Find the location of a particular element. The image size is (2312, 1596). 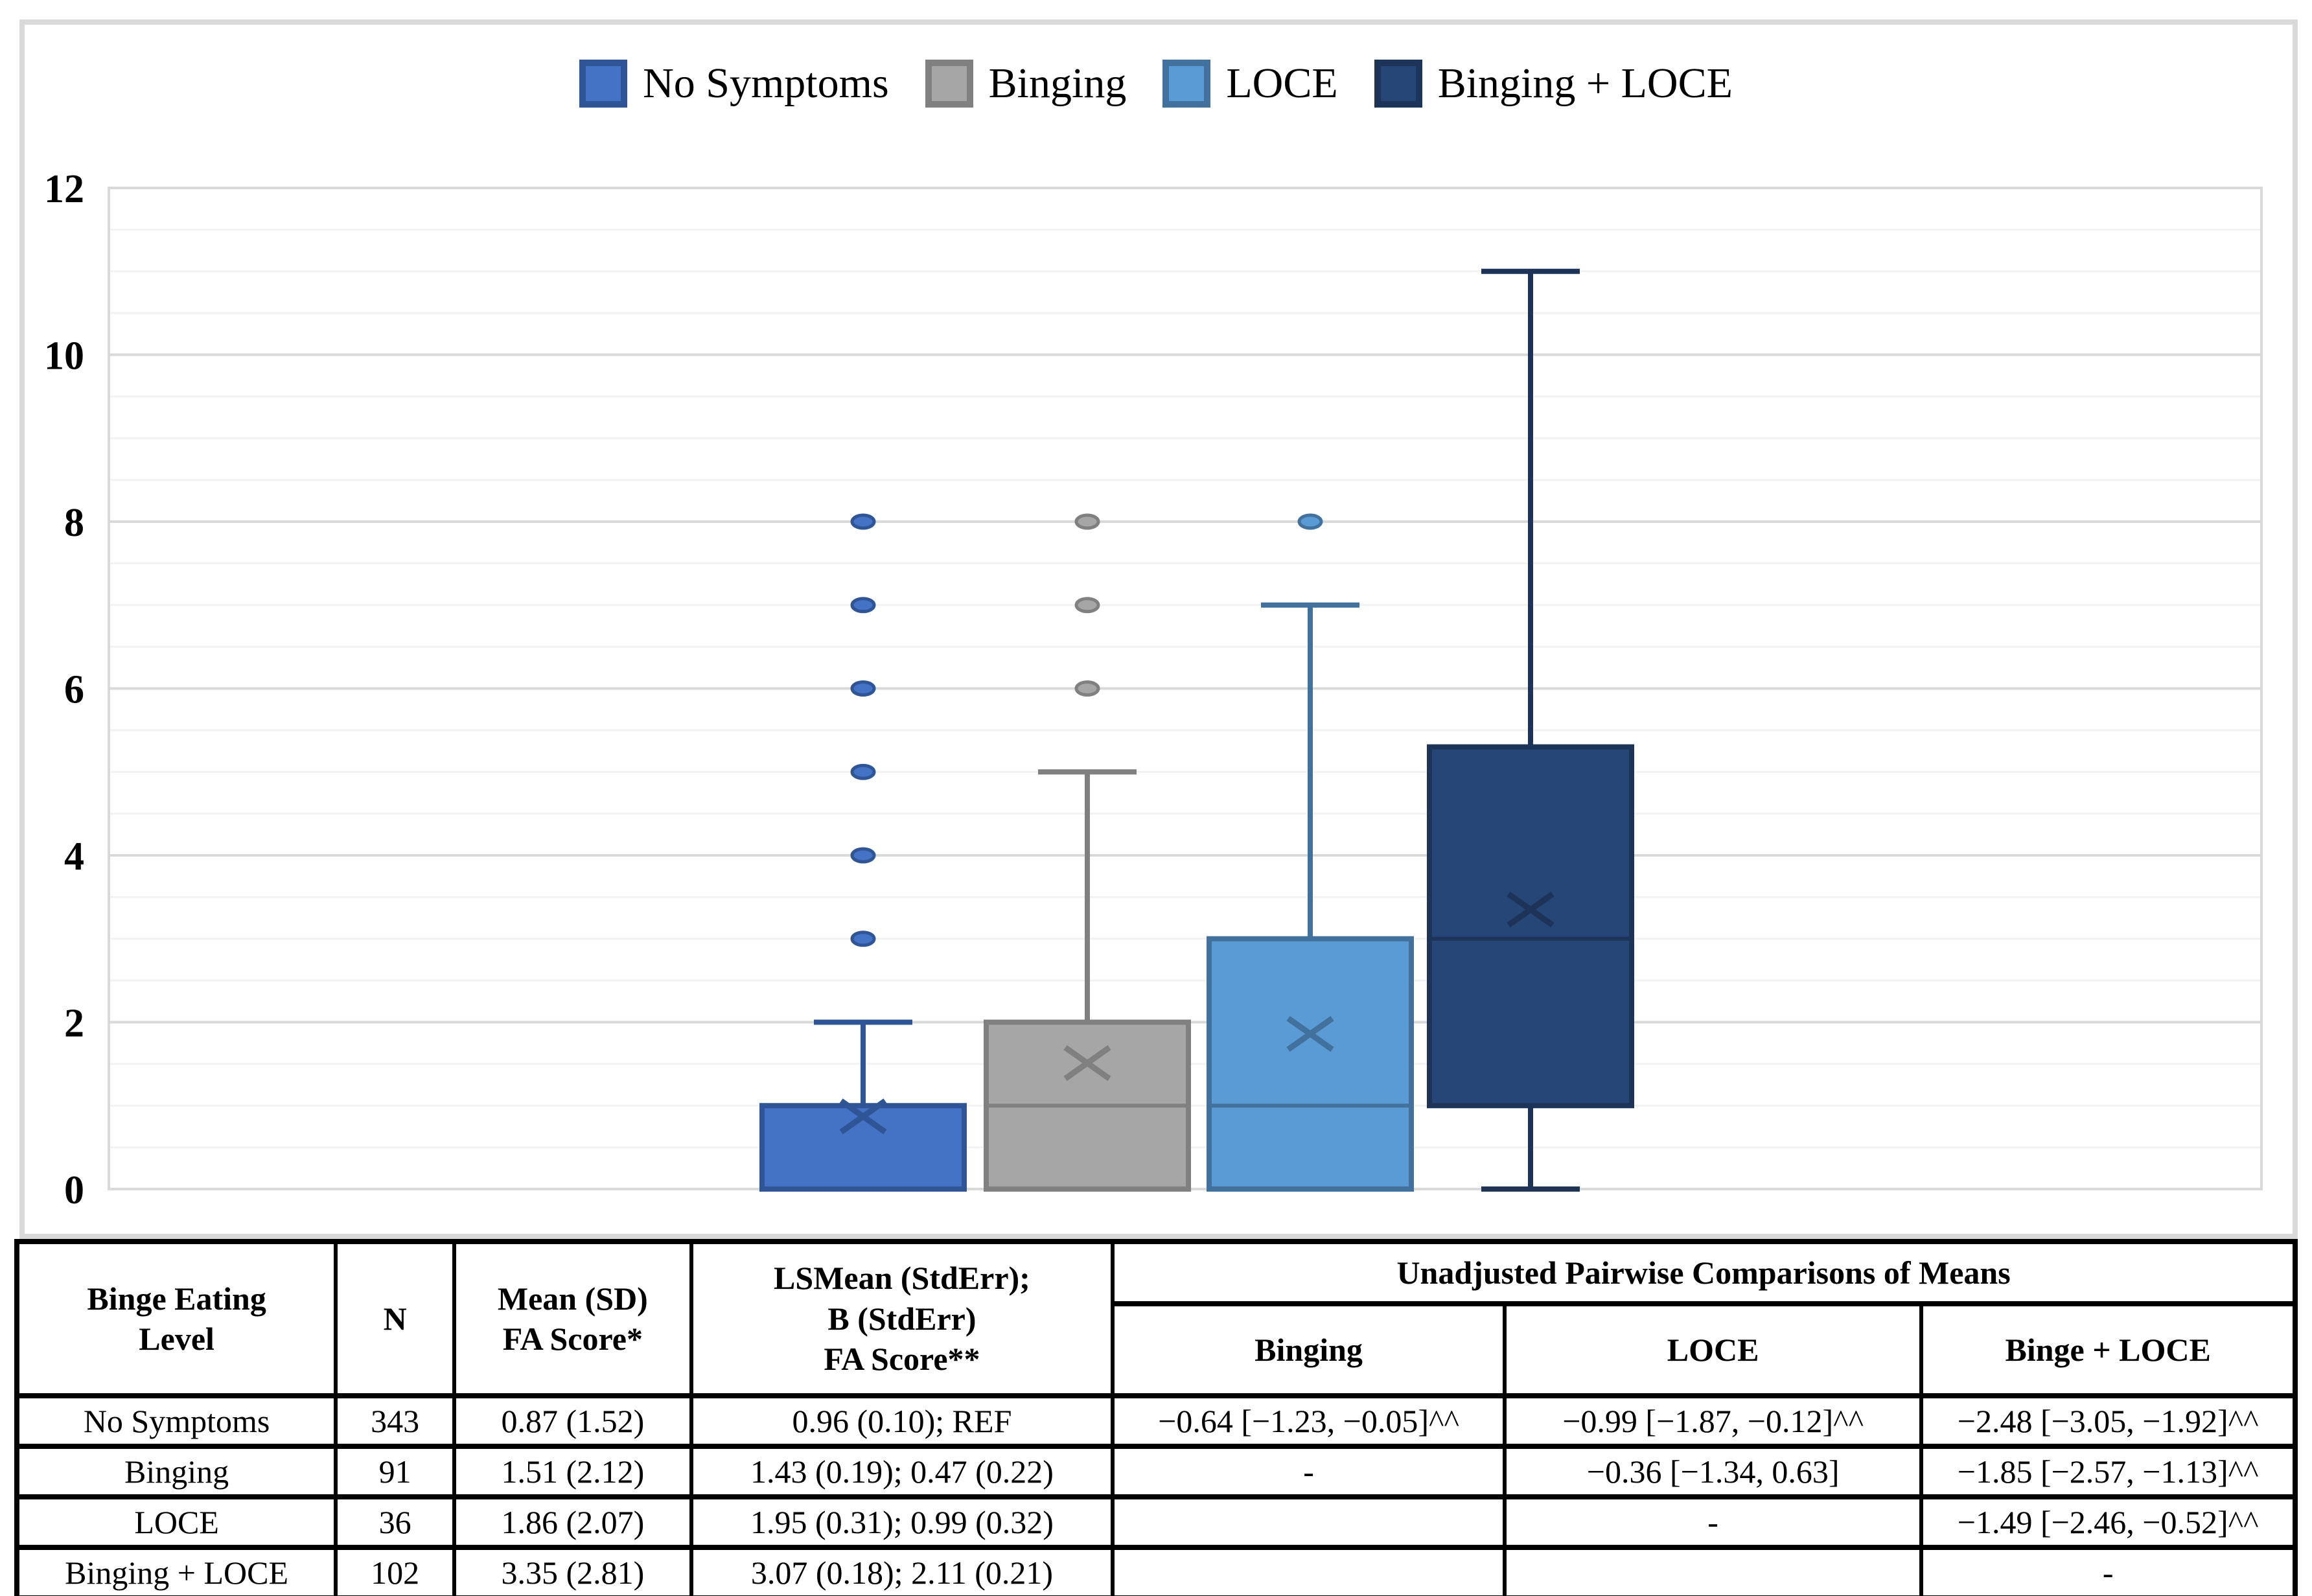

cell-level: Binging is located at coordinates (176, 1471).